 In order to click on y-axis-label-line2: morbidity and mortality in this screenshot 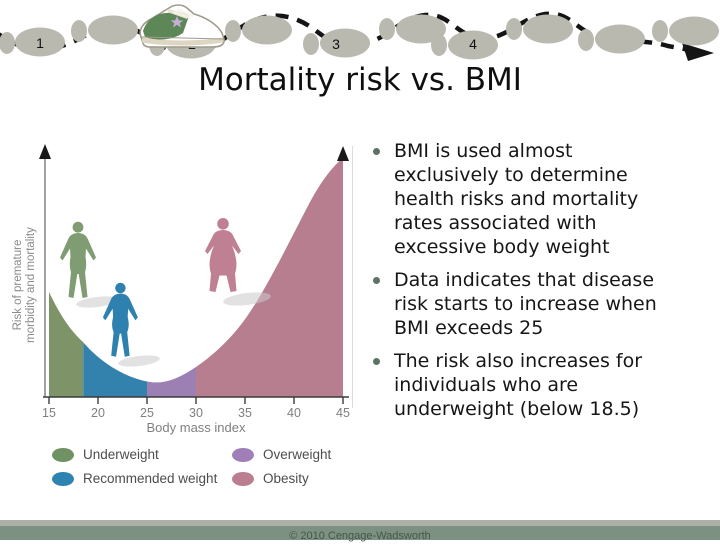, I will do `click(31, 285)`.